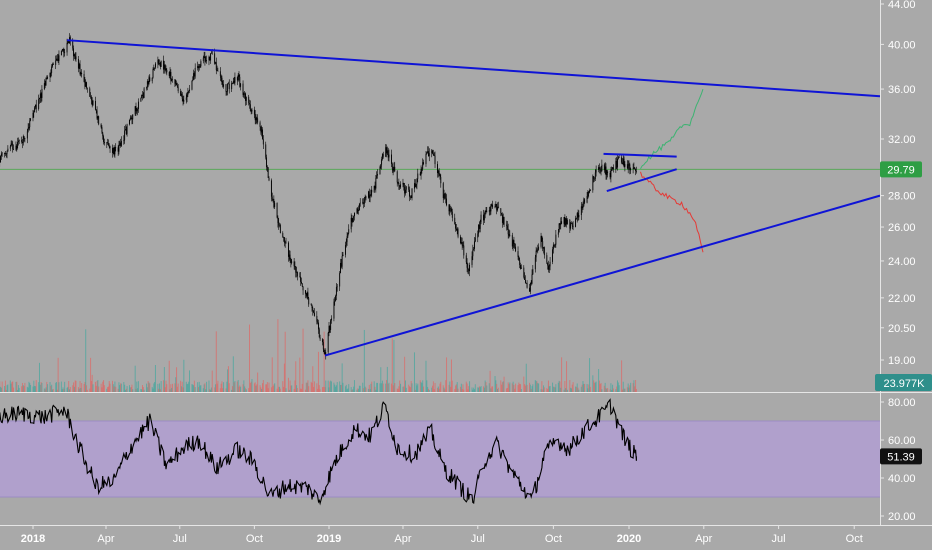  Describe the element at coordinates (902, 90) in the screenshot. I see `price-tick-label: 36.00` at that location.